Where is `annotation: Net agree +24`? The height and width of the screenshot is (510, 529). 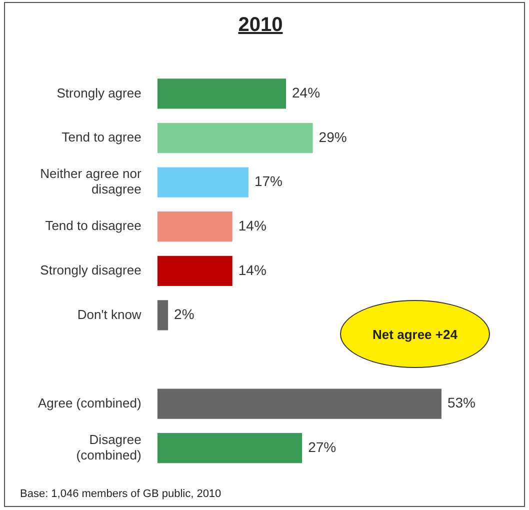
annotation: Net agree +24 is located at coordinates (415, 334).